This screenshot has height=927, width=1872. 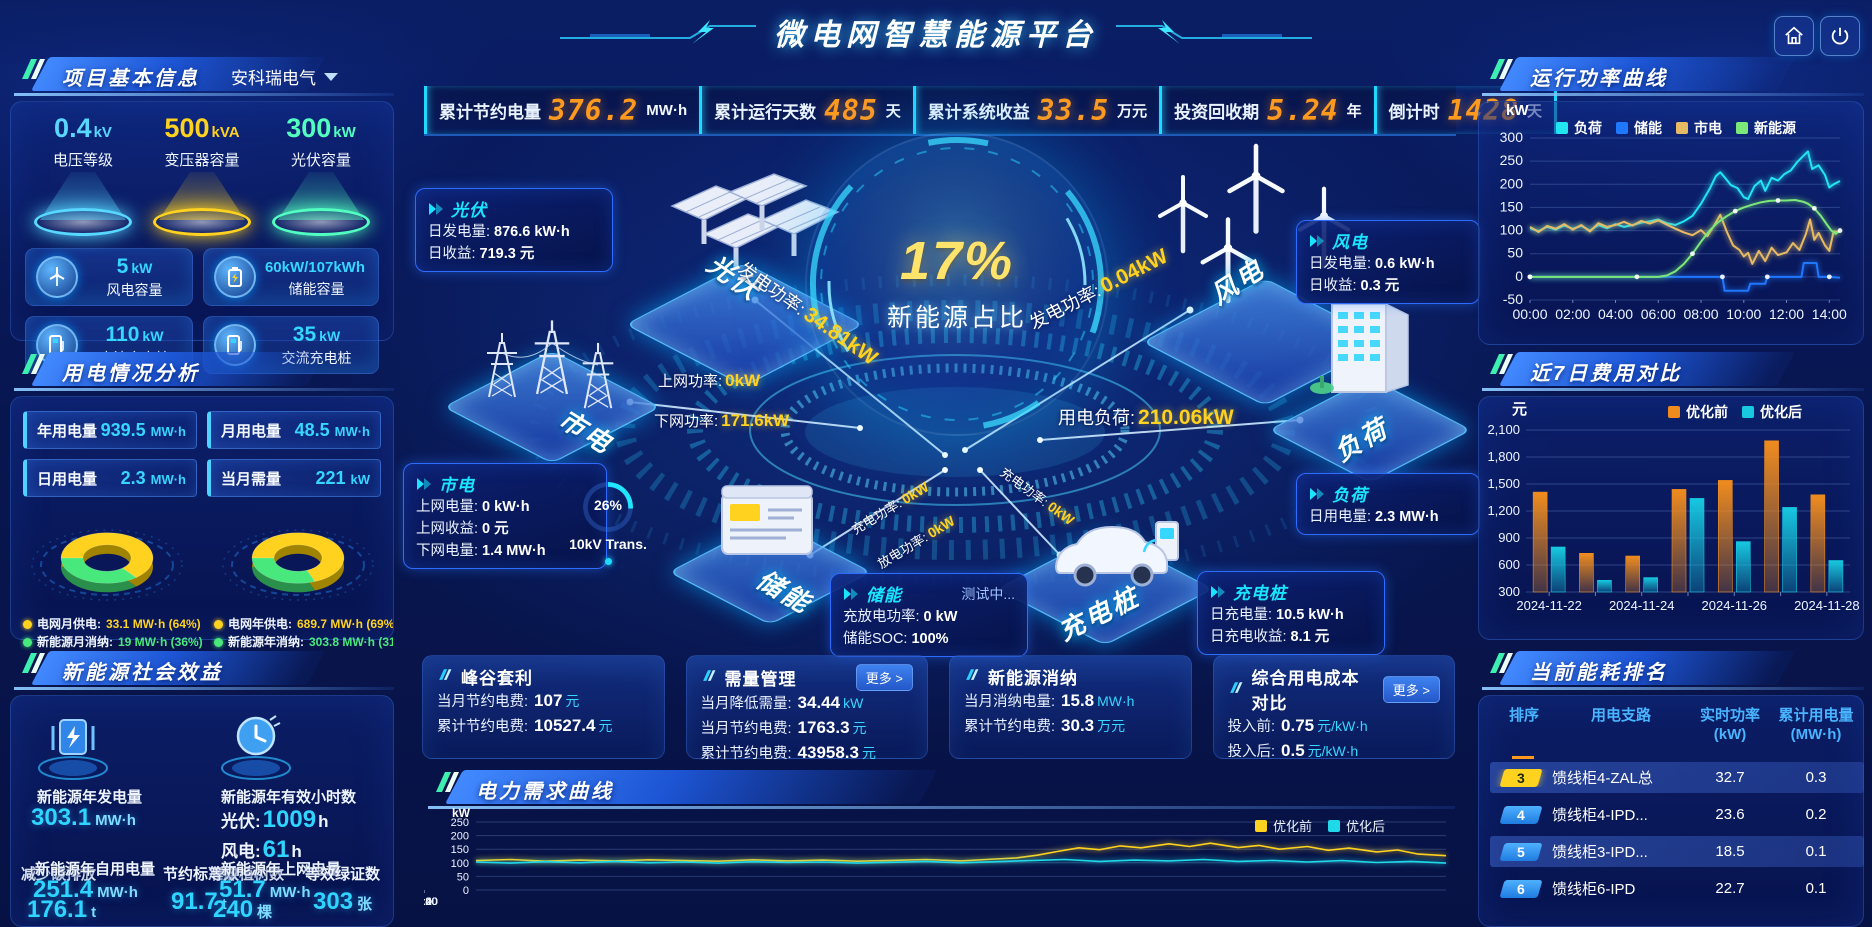 What do you see at coordinates (760, 679) in the screenshot?
I see `card-title: 需量管理` at bounding box center [760, 679].